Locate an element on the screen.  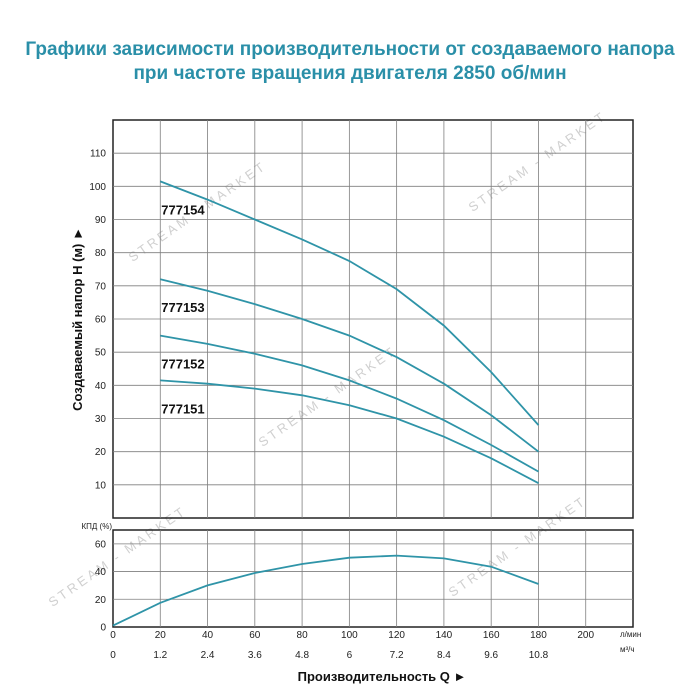
x-tick-label-lmin: 160 is located at coordinates (491, 635).